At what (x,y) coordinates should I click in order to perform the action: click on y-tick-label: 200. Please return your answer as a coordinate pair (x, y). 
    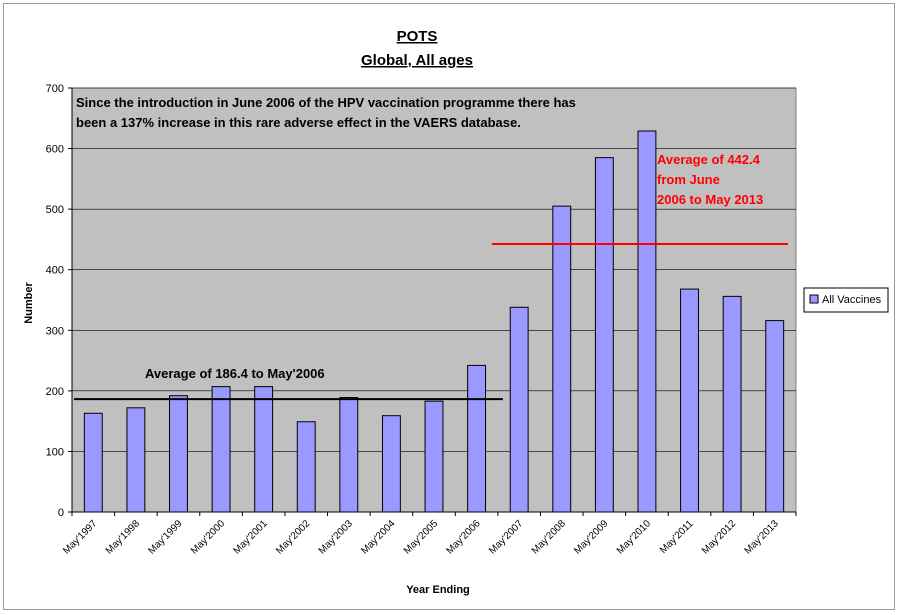
    Looking at the image, I should click on (55, 392).